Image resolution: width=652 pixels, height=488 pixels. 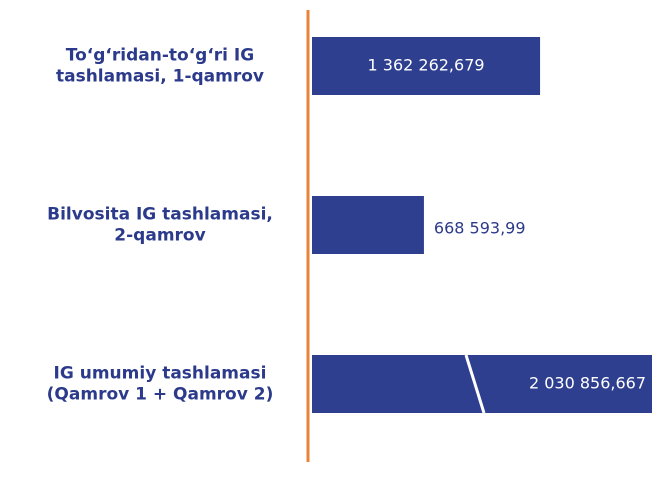 I want to click on axis-break, so click(x=475, y=384).